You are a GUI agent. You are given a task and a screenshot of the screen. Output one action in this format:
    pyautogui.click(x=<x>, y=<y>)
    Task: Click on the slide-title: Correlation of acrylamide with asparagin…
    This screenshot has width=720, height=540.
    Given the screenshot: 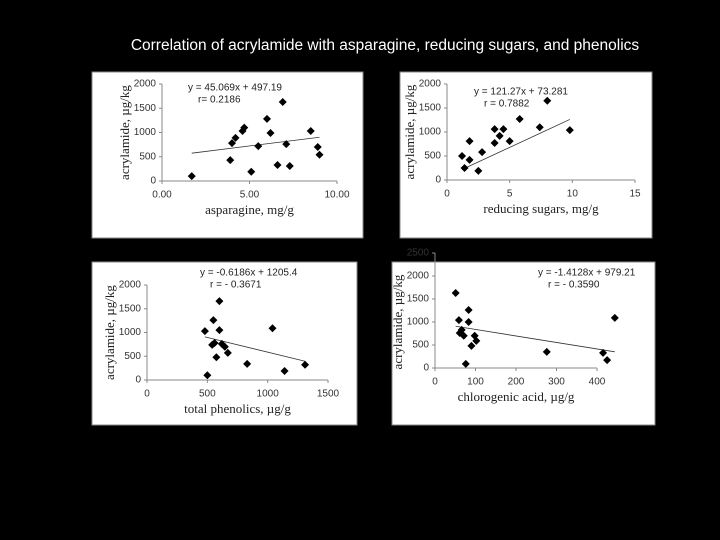 What is the action you would take?
    pyautogui.click(x=385, y=45)
    